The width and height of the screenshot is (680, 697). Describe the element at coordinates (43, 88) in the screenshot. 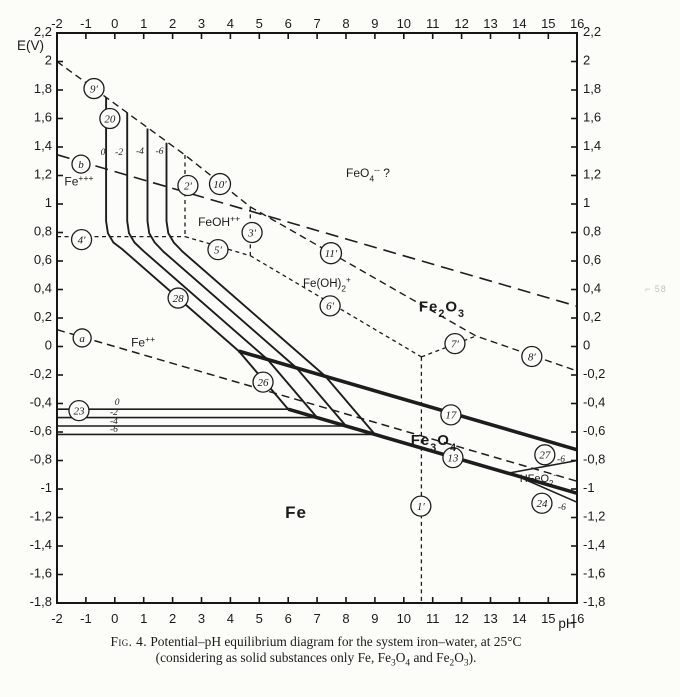

I see `y-label-left-1-8: 1,8` at that location.